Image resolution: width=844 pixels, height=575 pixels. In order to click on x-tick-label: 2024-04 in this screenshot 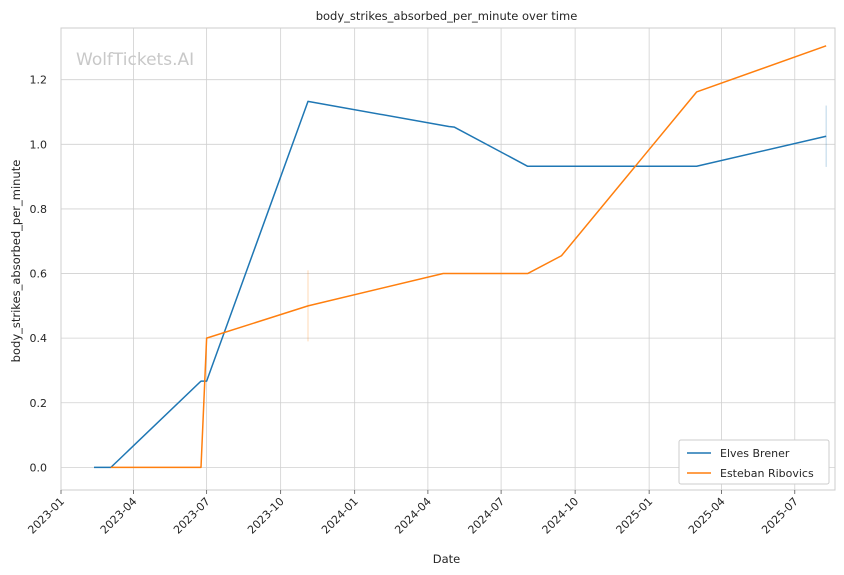, I will do `click(413, 516)`.